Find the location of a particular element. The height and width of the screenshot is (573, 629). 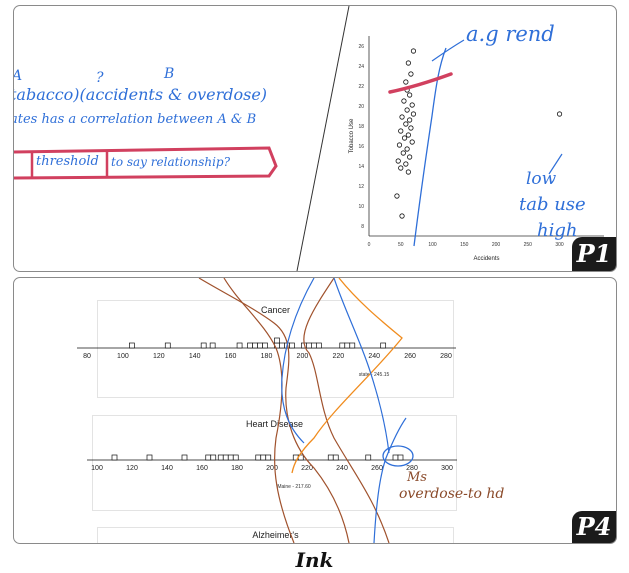

dotplot-tick: 260 is located at coordinates (410, 356).